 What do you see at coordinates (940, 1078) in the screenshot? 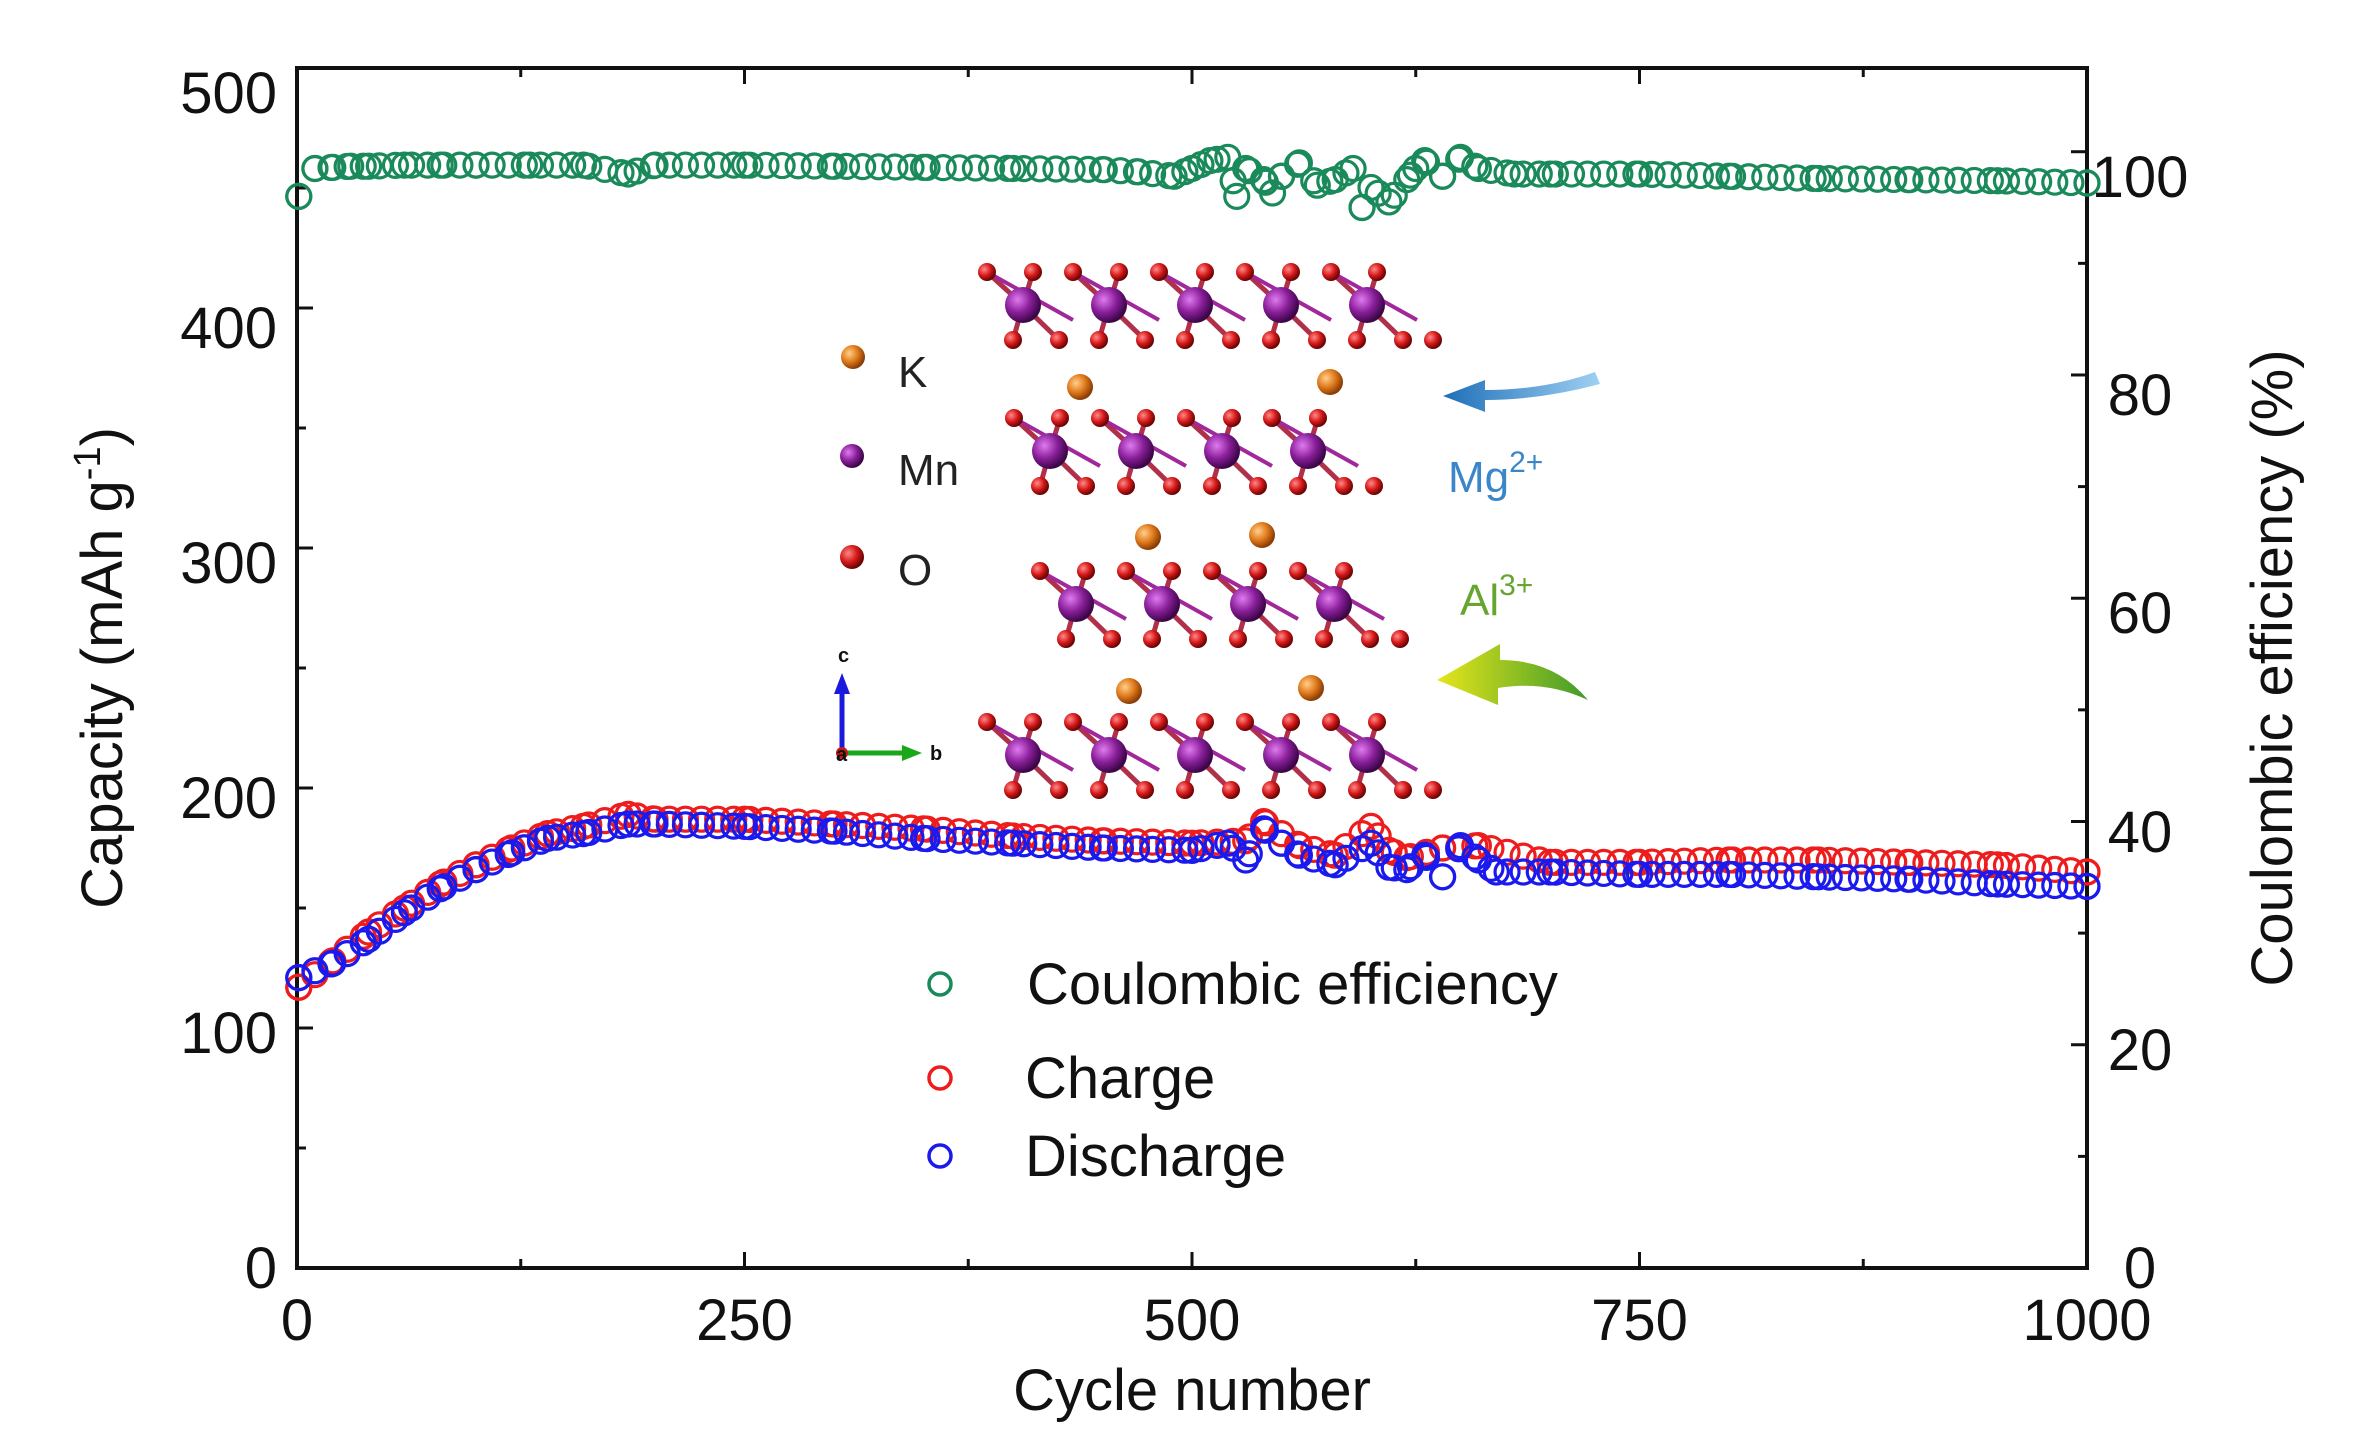
I see `legend-marker-charge` at bounding box center [940, 1078].